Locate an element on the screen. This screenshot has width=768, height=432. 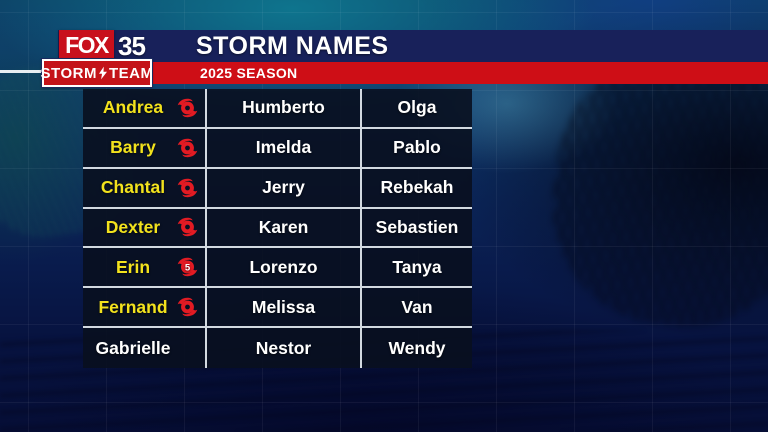
badge-connector-line is located at coordinates (22, 71).